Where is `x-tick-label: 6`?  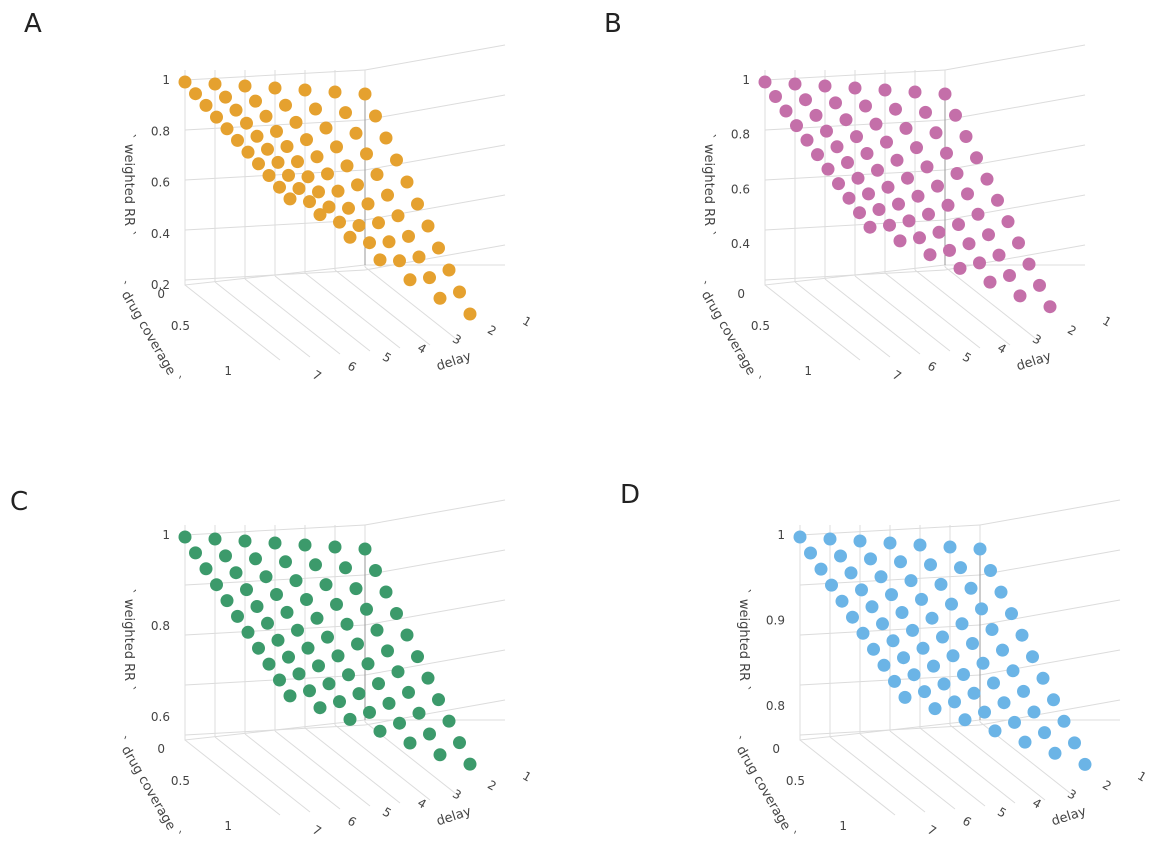
x-tick-label: 6 is located at coordinates (352, 822).